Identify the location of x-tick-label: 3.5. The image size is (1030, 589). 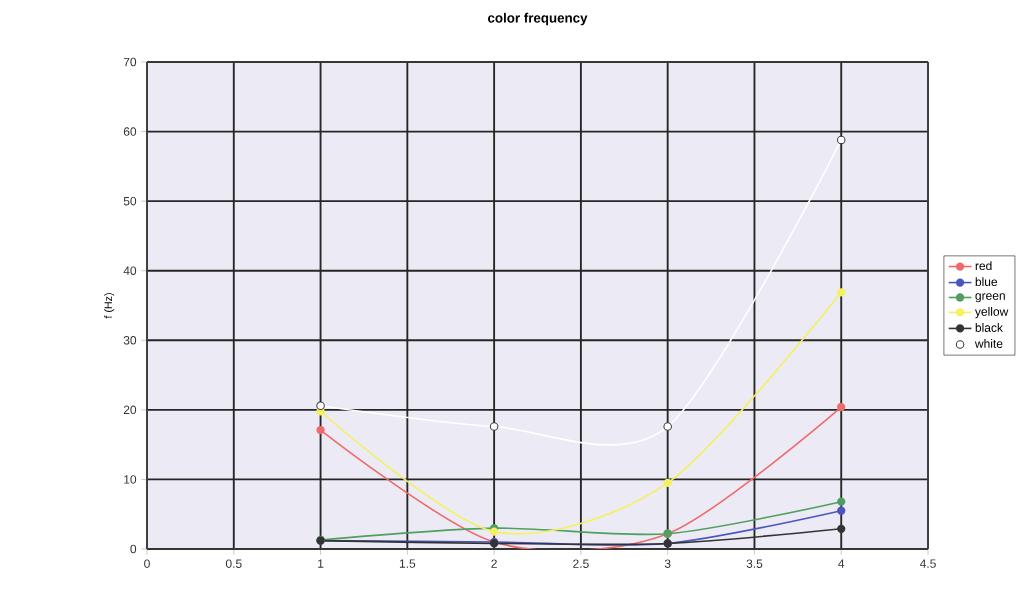
(754, 563).